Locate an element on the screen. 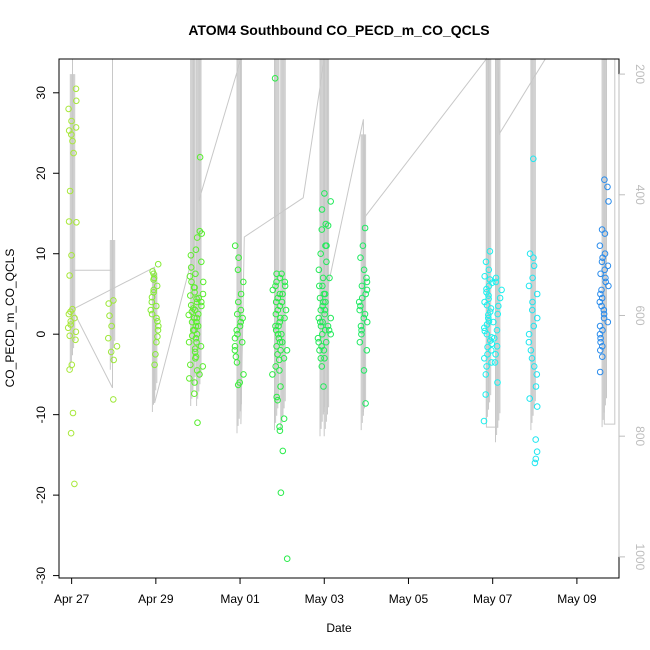  x-tick-label: May 03 is located at coordinates (325, 599).